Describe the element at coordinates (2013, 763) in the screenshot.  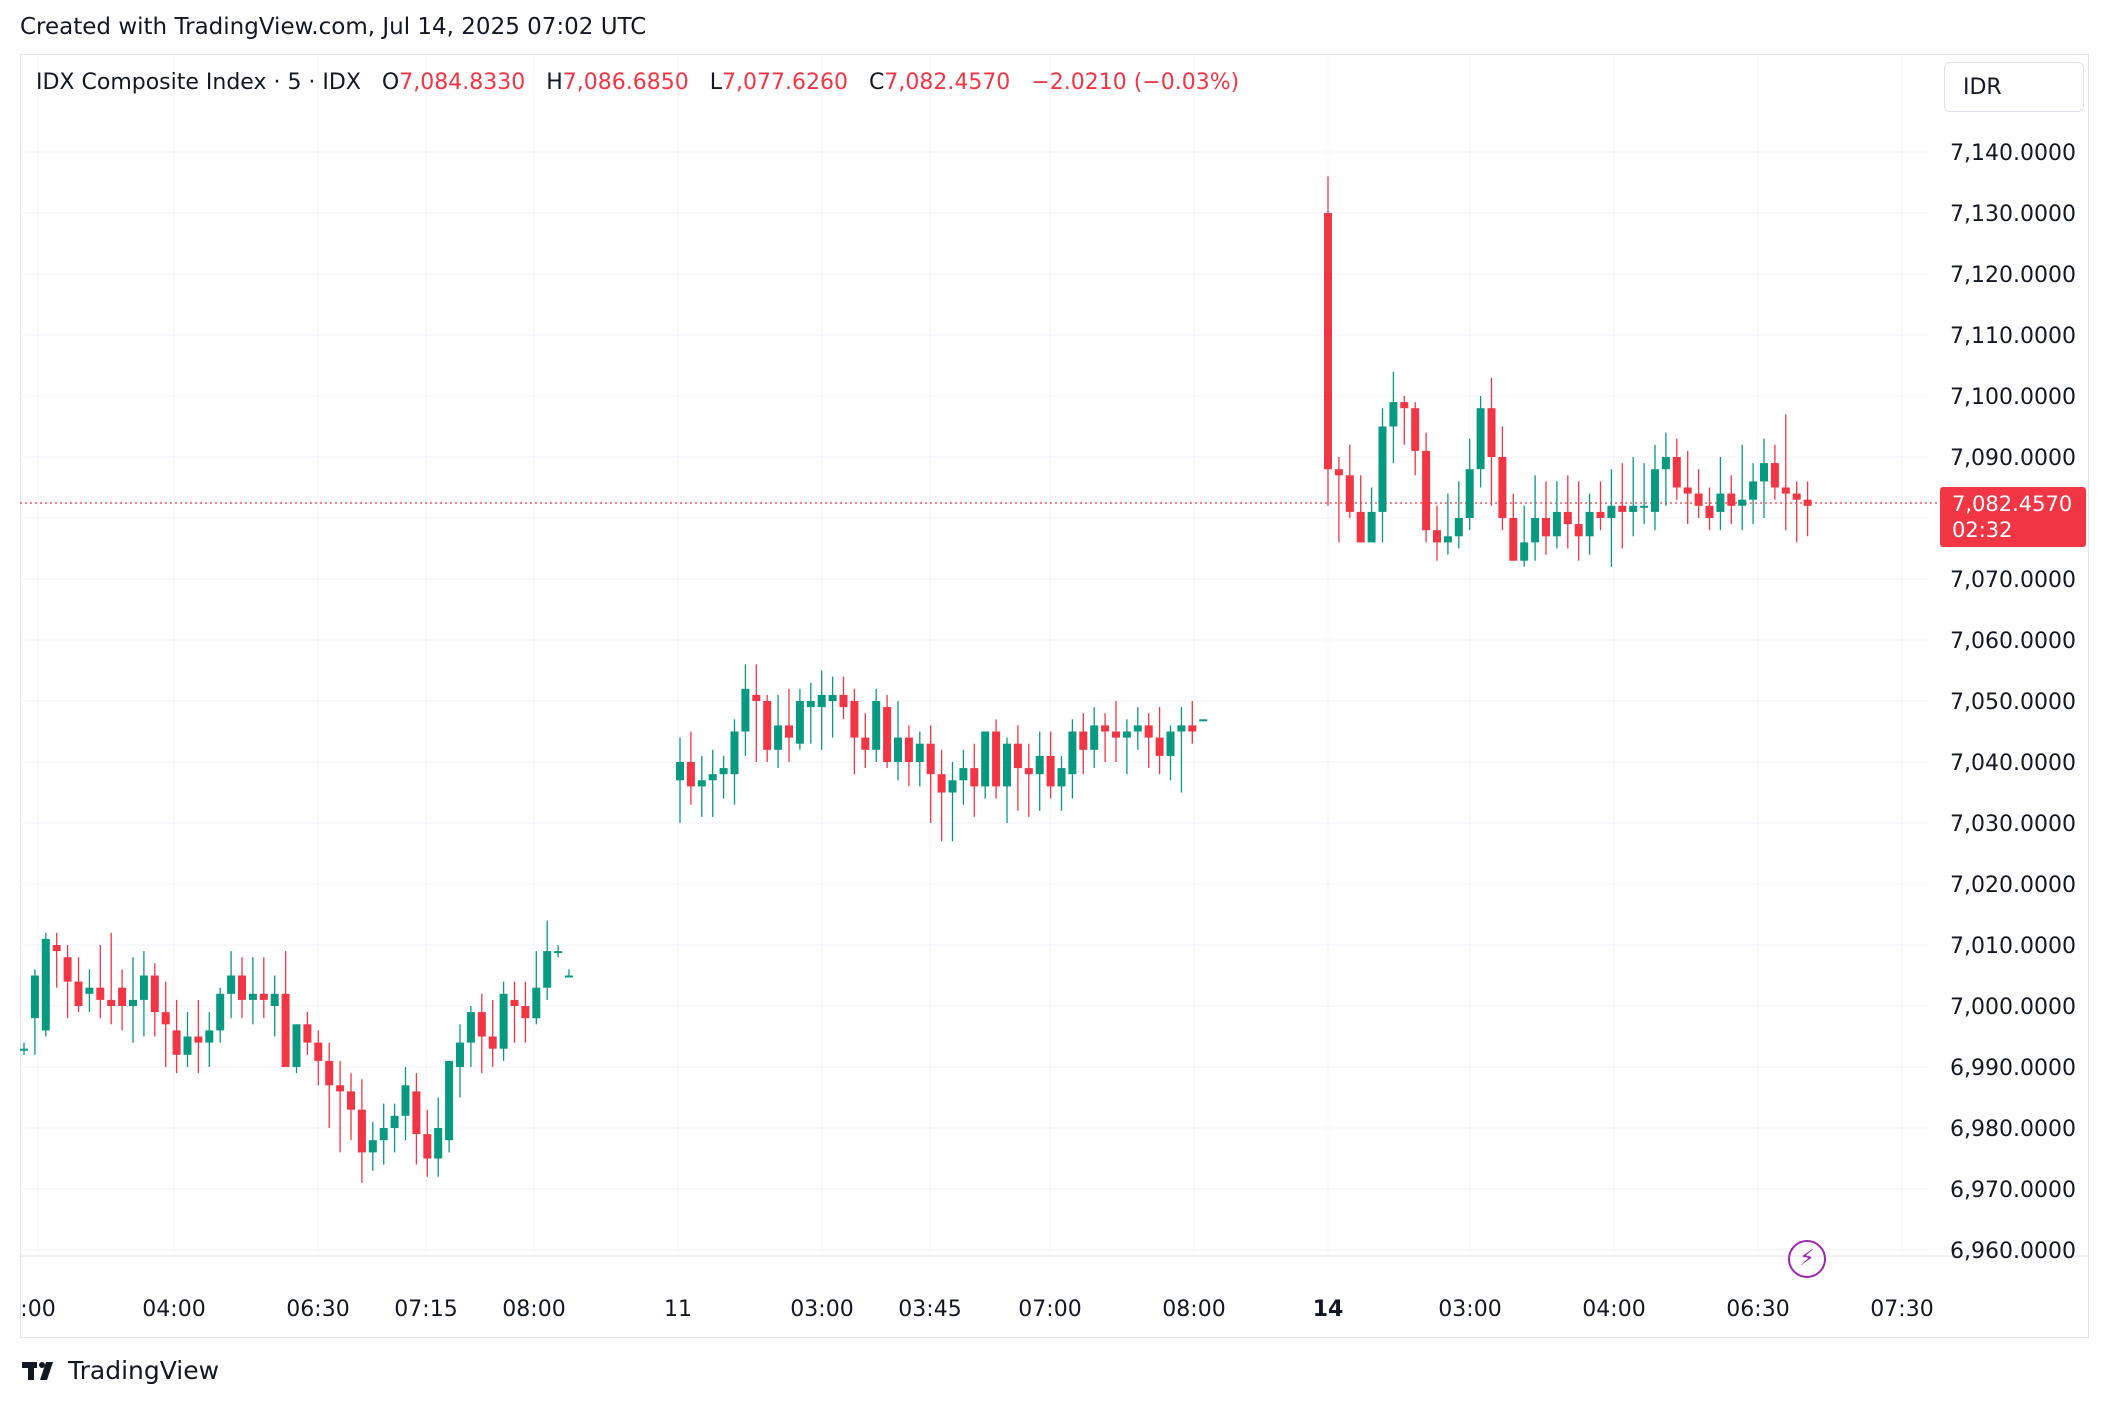
I see `y-tick-label: 7,040.0000` at that location.